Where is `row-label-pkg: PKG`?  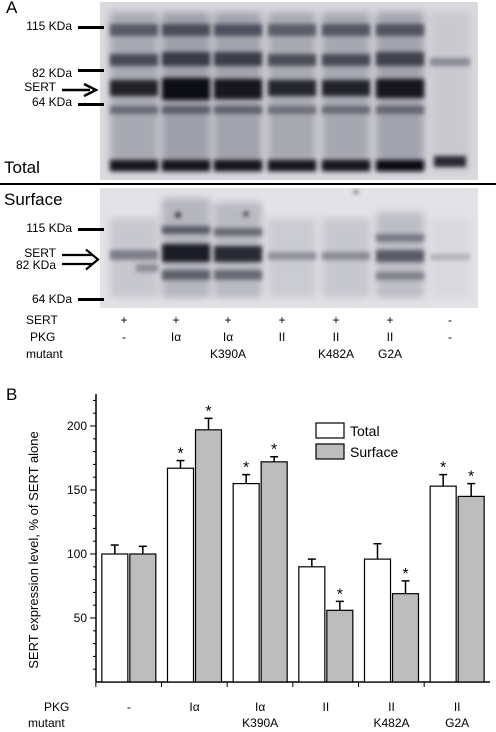 row-label-pkg: PKG is located at coordinates (43, 337).